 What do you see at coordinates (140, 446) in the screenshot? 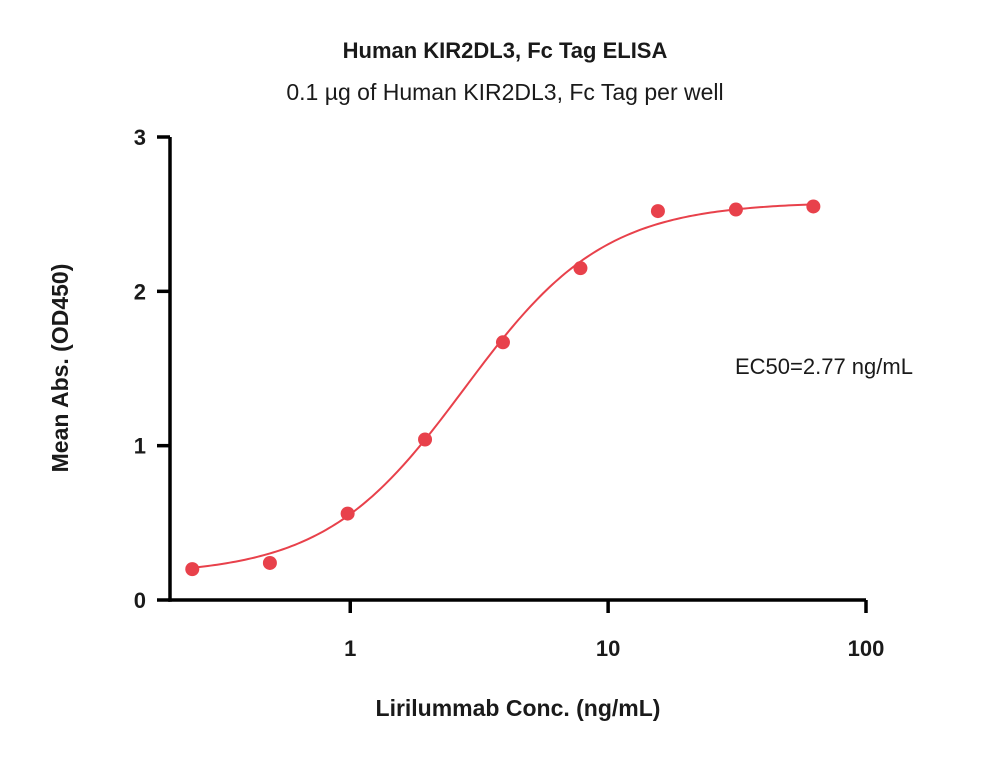
I see `y-tick-label-1: 1` at bounding box center [140, 446].